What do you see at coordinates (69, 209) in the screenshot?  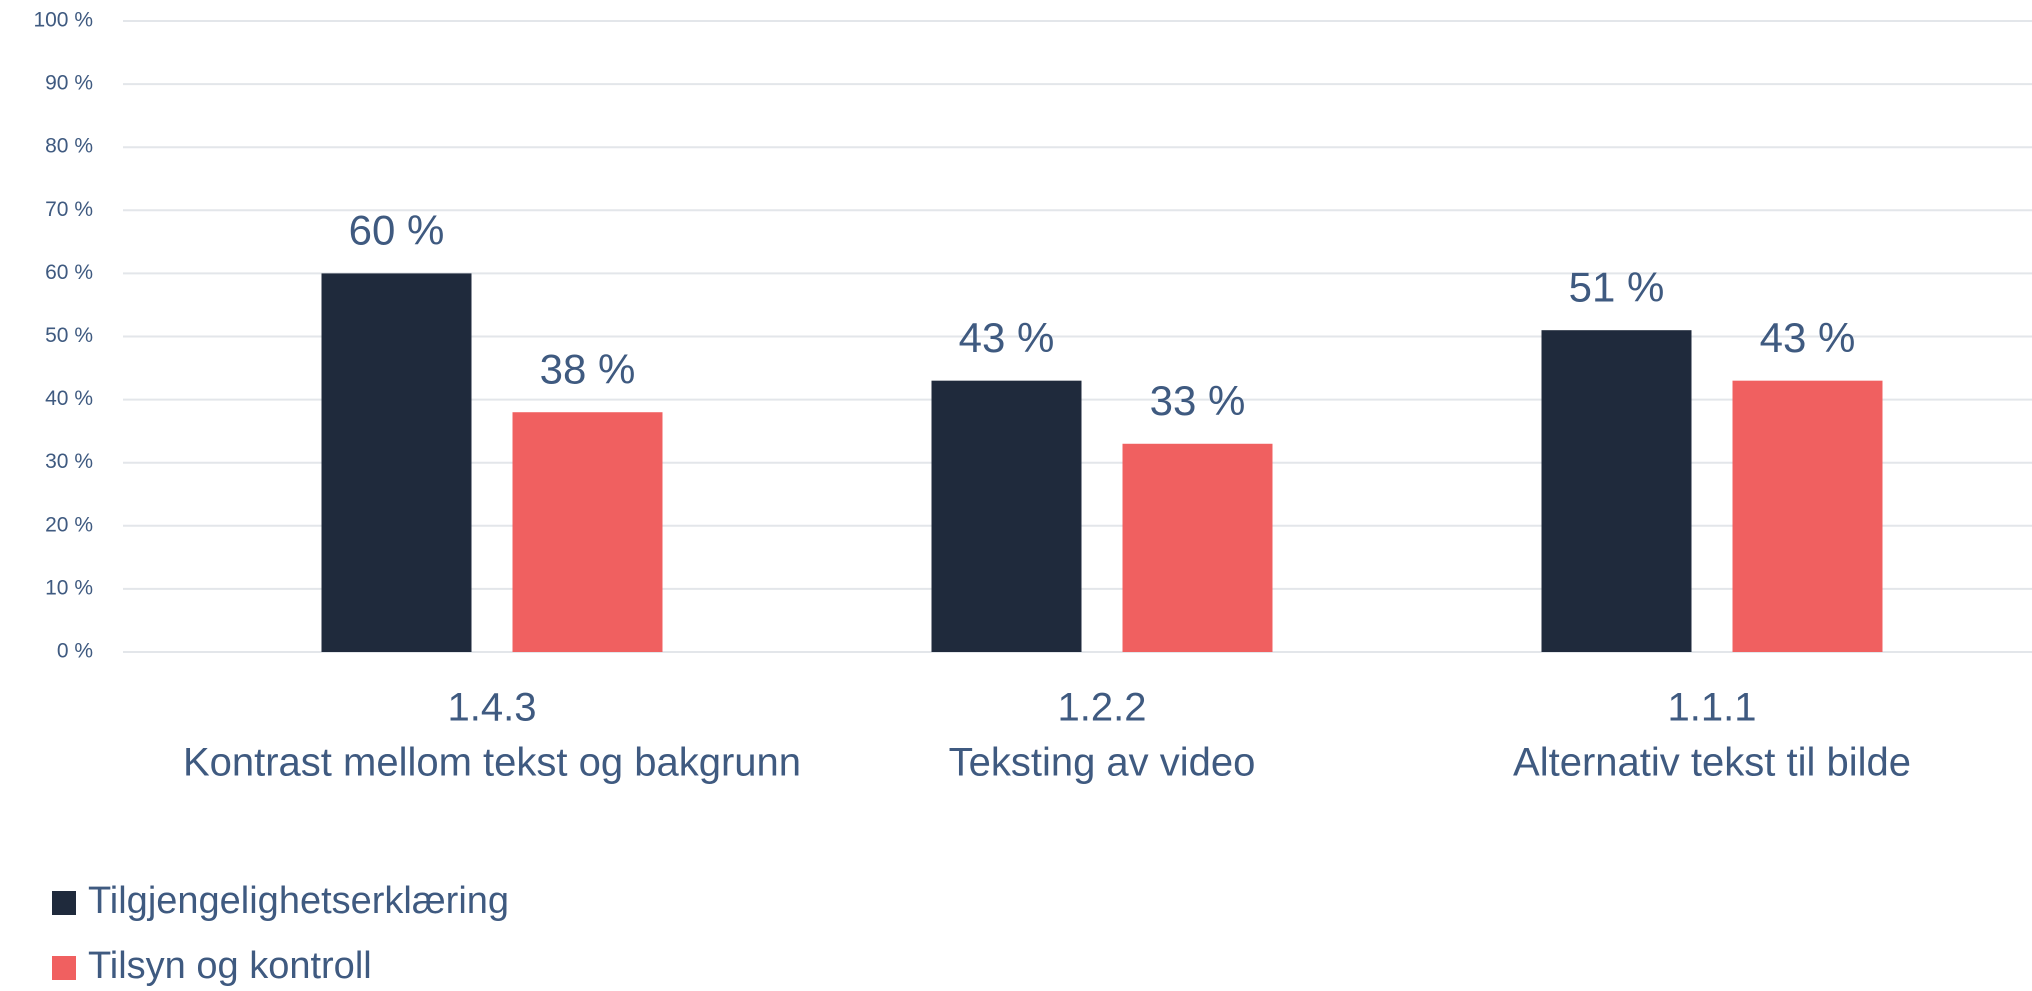 I see `y-tick-label: 70 %` at bounding box center [69, 209].